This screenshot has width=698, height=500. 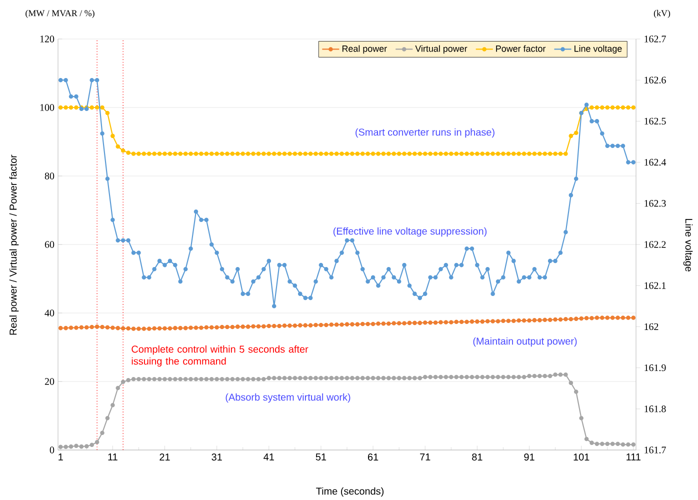 I want to click on y2-tick-label: 162.6, so click(x=655, y=80).